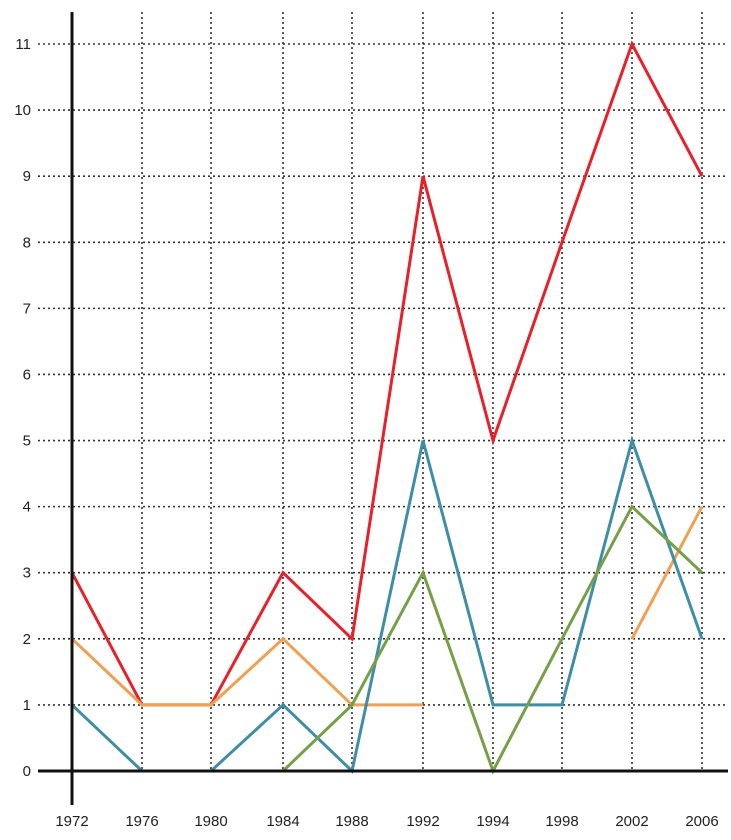 This screenshot has height=840, width=731. I want to click on y-tick-label: 0, so click(27, 771).